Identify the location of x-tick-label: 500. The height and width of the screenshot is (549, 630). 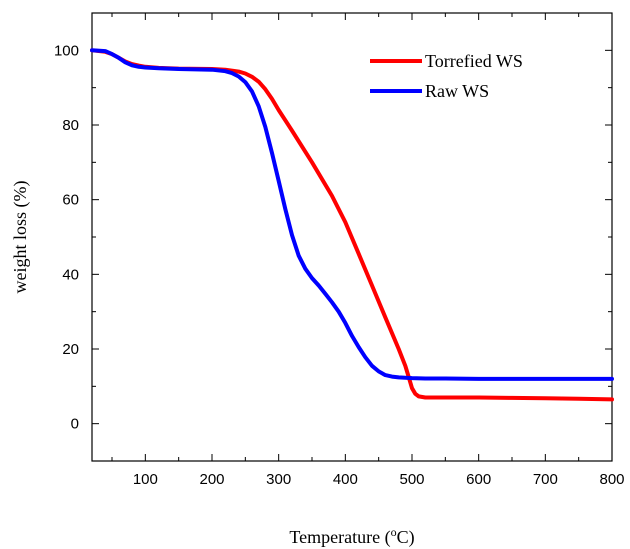
(411, 479).